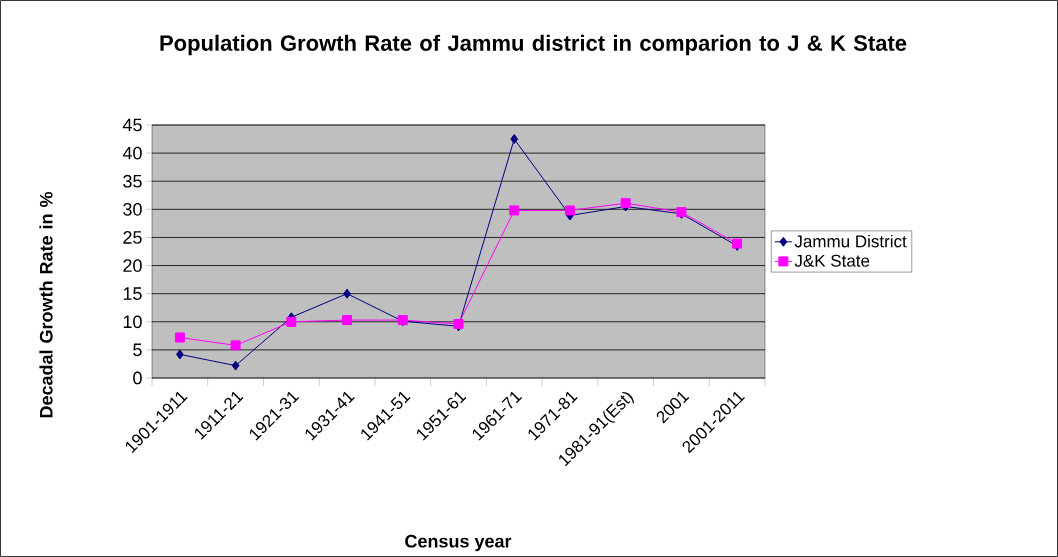  What do you see at coordinates (533, 45) in the screenshot?
I see `chart-title: Population Growth Rate of Jammu district in comparion to J & K State` at bounding box center [533, 45].